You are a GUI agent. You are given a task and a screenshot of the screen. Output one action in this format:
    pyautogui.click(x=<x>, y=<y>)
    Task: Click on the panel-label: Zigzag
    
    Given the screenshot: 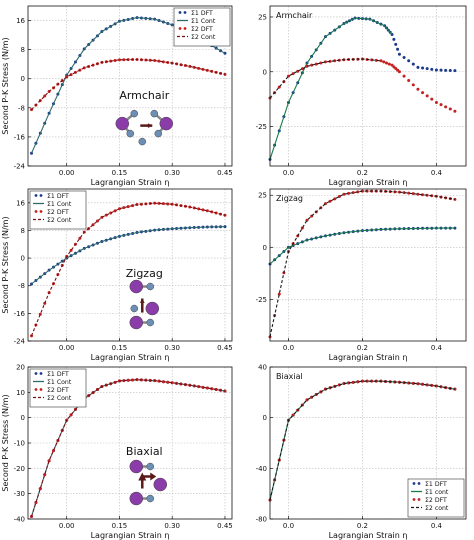 What is the action you would take?
    pyautogui.click(x=144, y=273)
    